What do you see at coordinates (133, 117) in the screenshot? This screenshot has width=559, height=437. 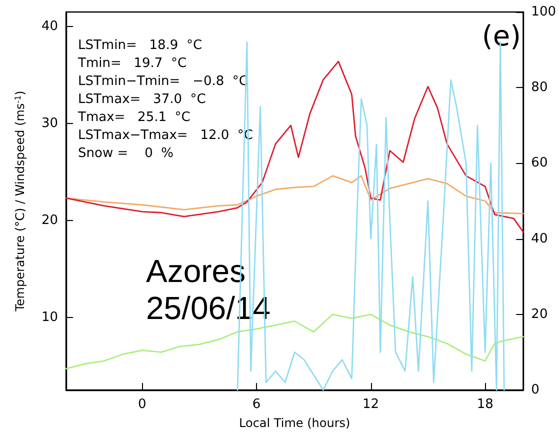 I see `annotation: Tmax= 25.1 °C` at bounding box center [133, 117].